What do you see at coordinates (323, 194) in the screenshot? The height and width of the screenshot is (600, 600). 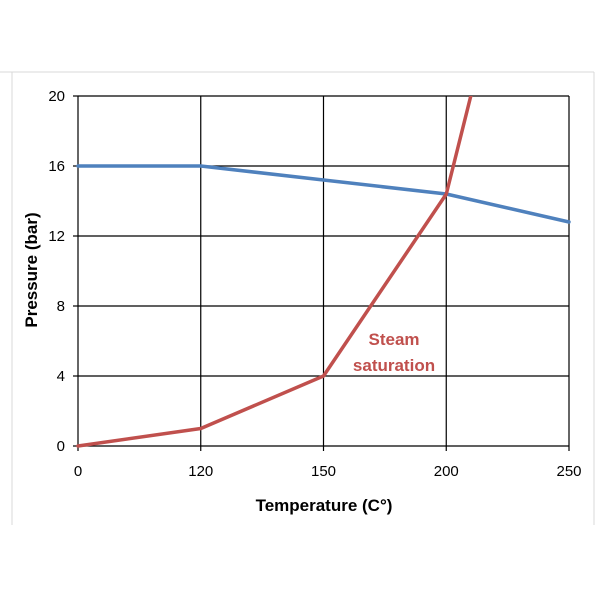 I see `series-line-pressure` at bounding box center [323, 194].